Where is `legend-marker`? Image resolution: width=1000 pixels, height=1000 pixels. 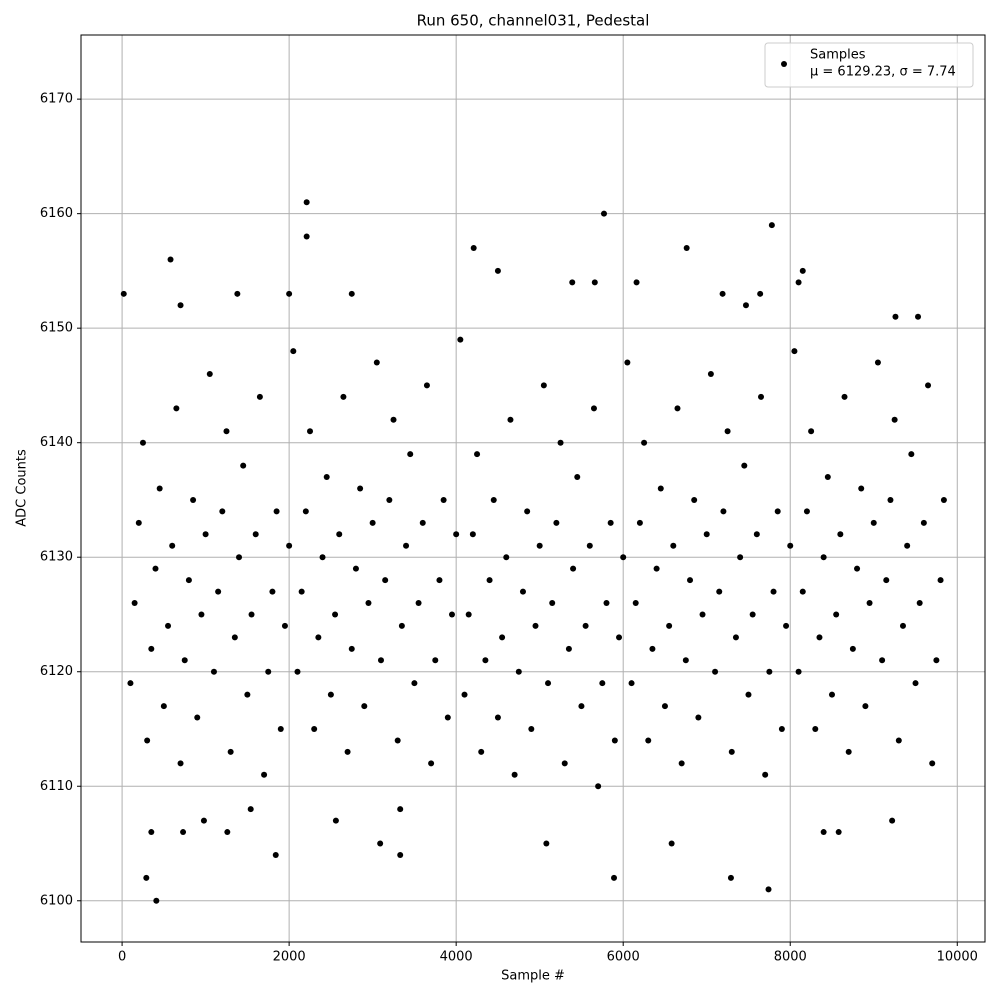 legend-marker is located at coordinates (784, 64).